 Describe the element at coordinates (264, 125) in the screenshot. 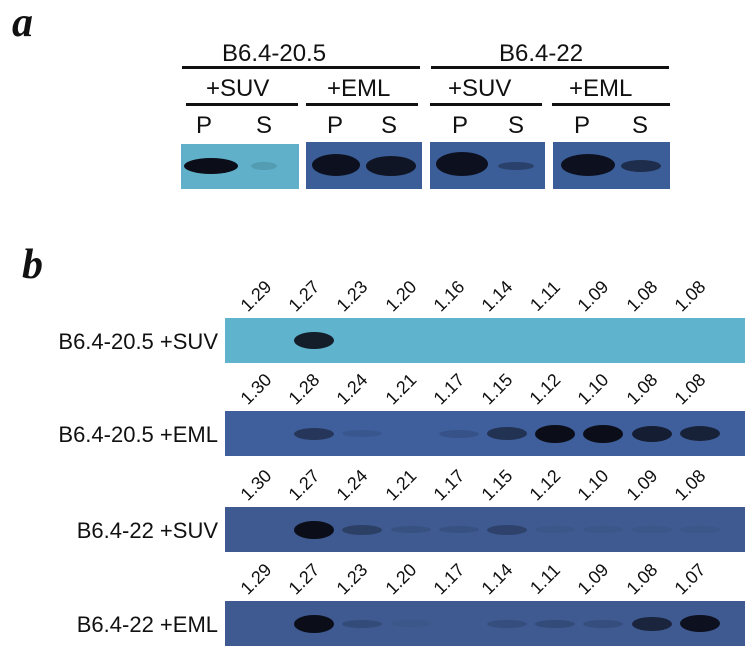

I see `lane-label-s-1: S` at that location.